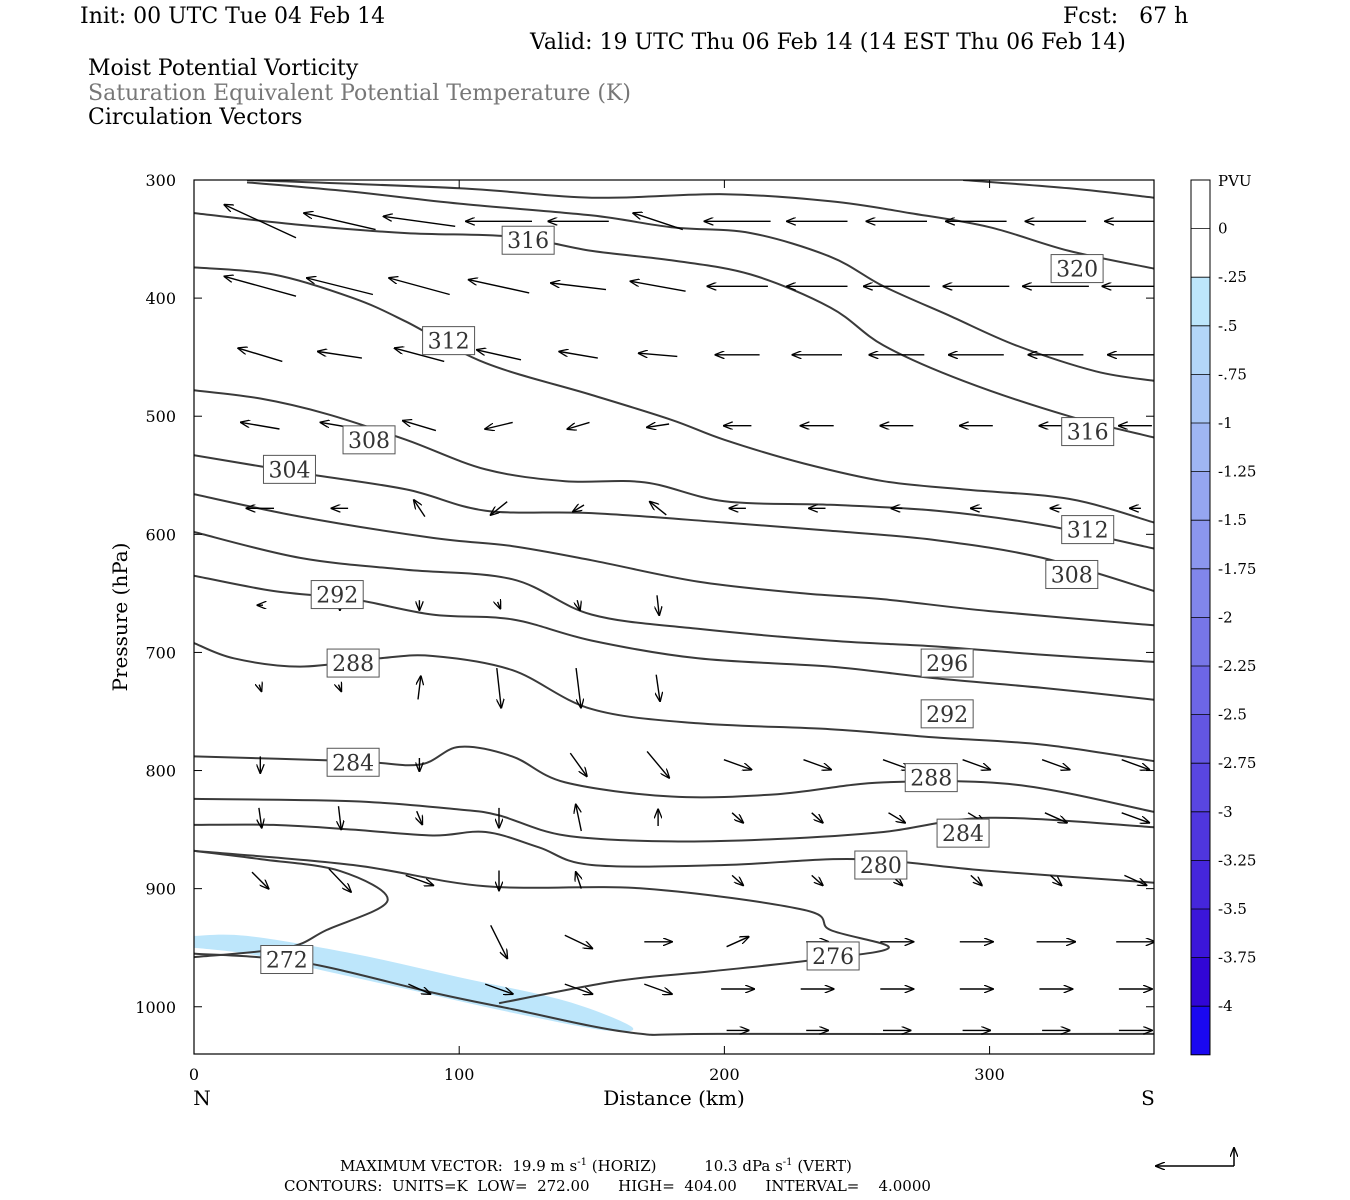  What do you see at coordinates (674, 1098) in the screenshot?
I see `x-axis-label: Distance (km)` at bounding box center [674, 1098].